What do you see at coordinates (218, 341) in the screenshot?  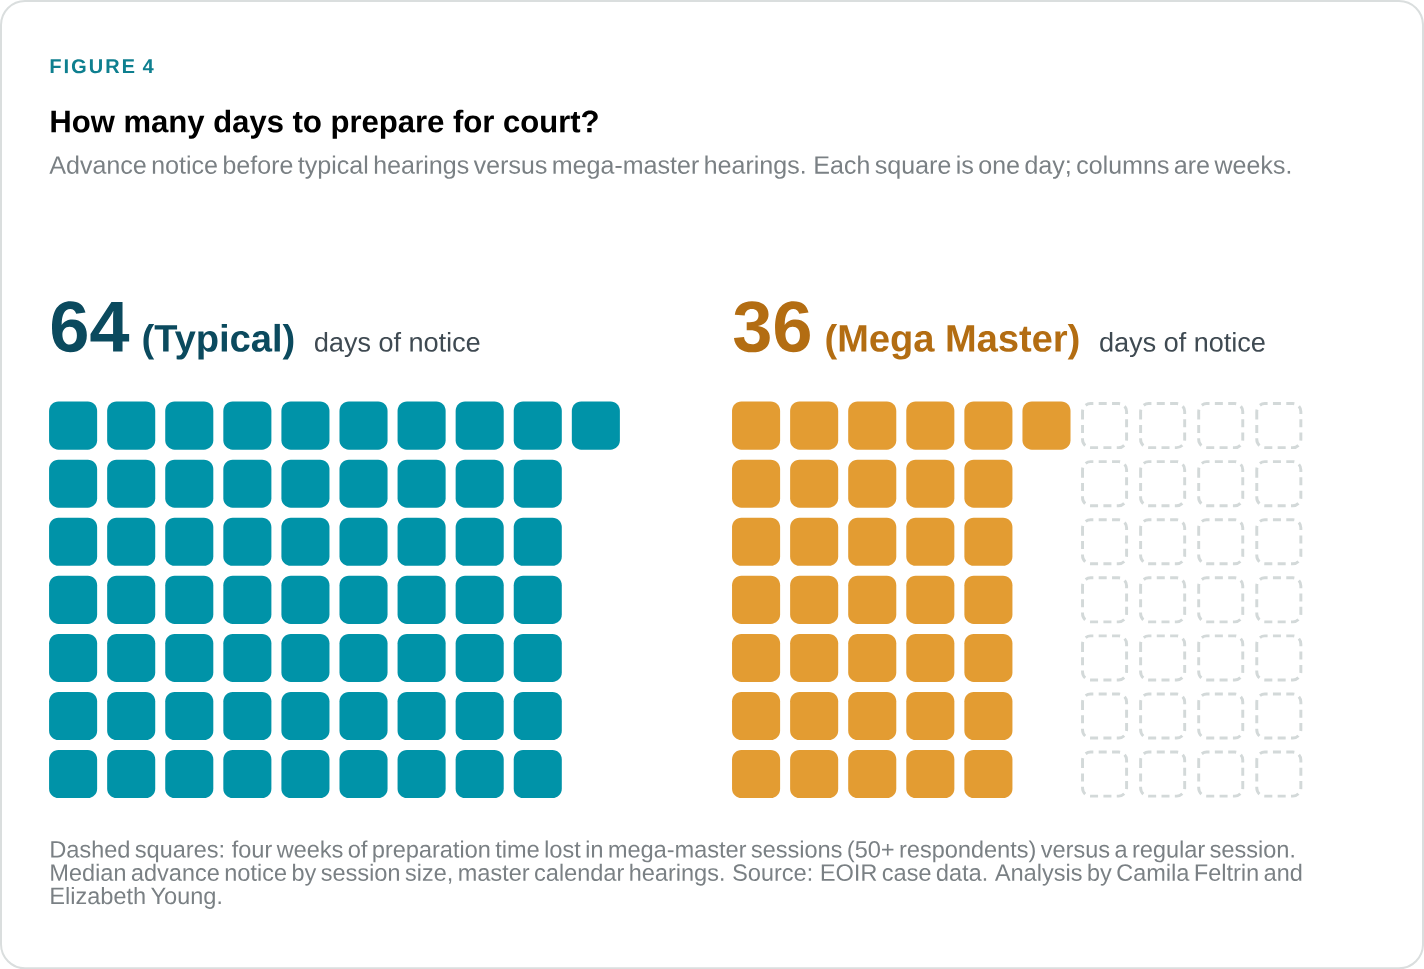 I see `category-label: (Typical)` at bounding box center [218, 341].